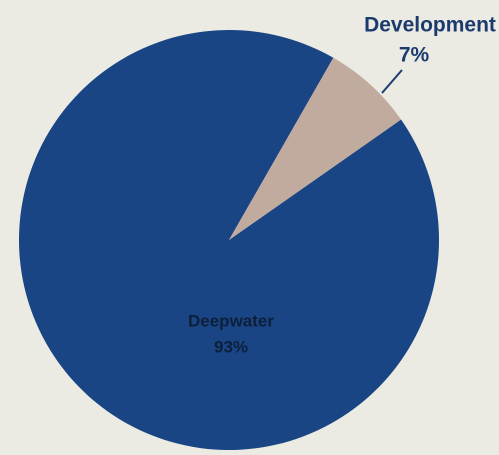 This screenshot has width=499, height=455. I want to click on slice-value-label: 7%, so click(414, 55).